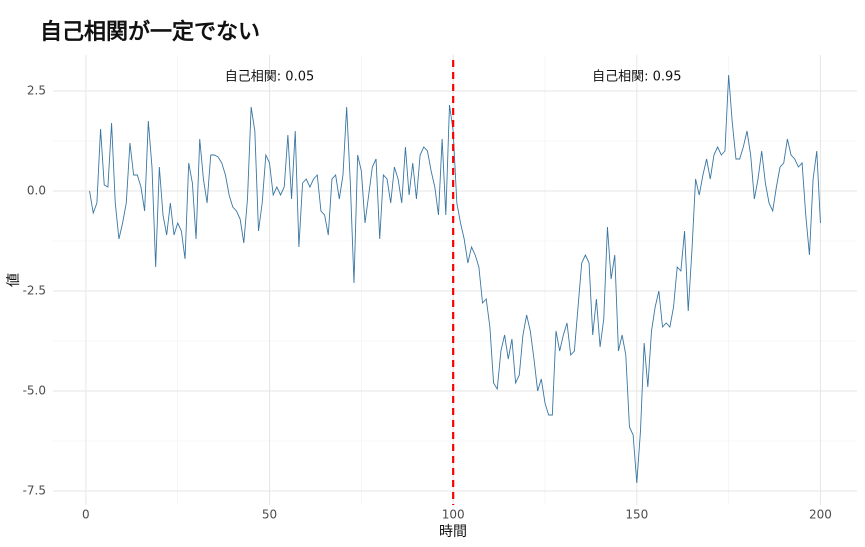 The image size is (865, 547). Describe the element at coordinates (269, 515) in the screenshot. I see `x-tick-label: 50` at that location.